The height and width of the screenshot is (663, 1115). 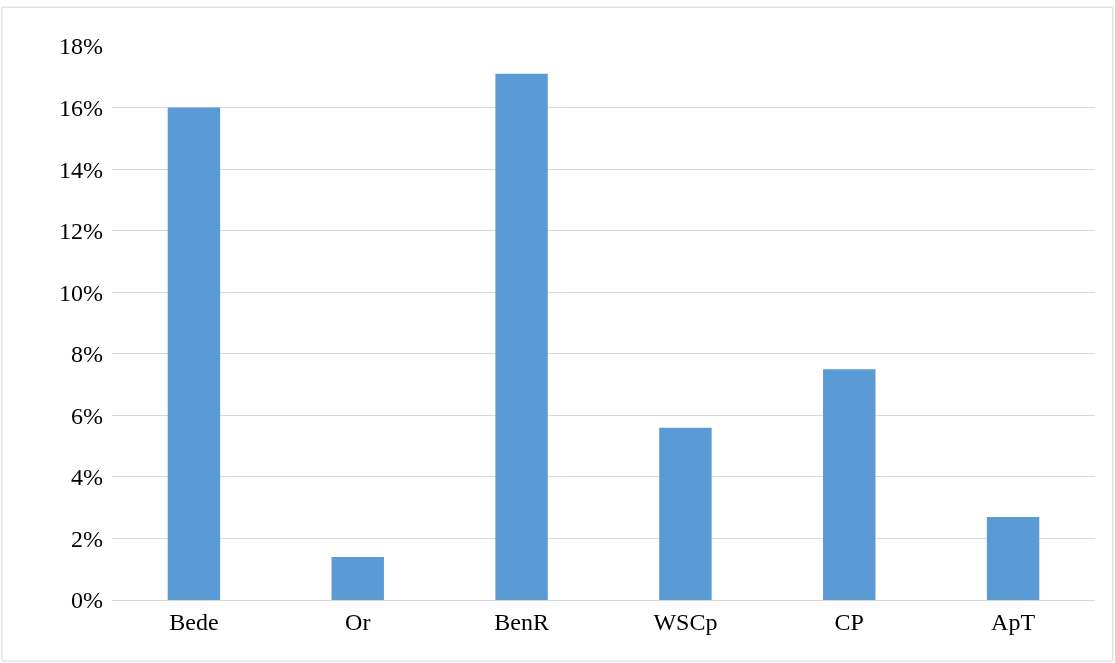 What do you see at coordinates (87, 354) in the screenshot?
I see `y-tick-label: 8%` at bounding box center [87, 354].